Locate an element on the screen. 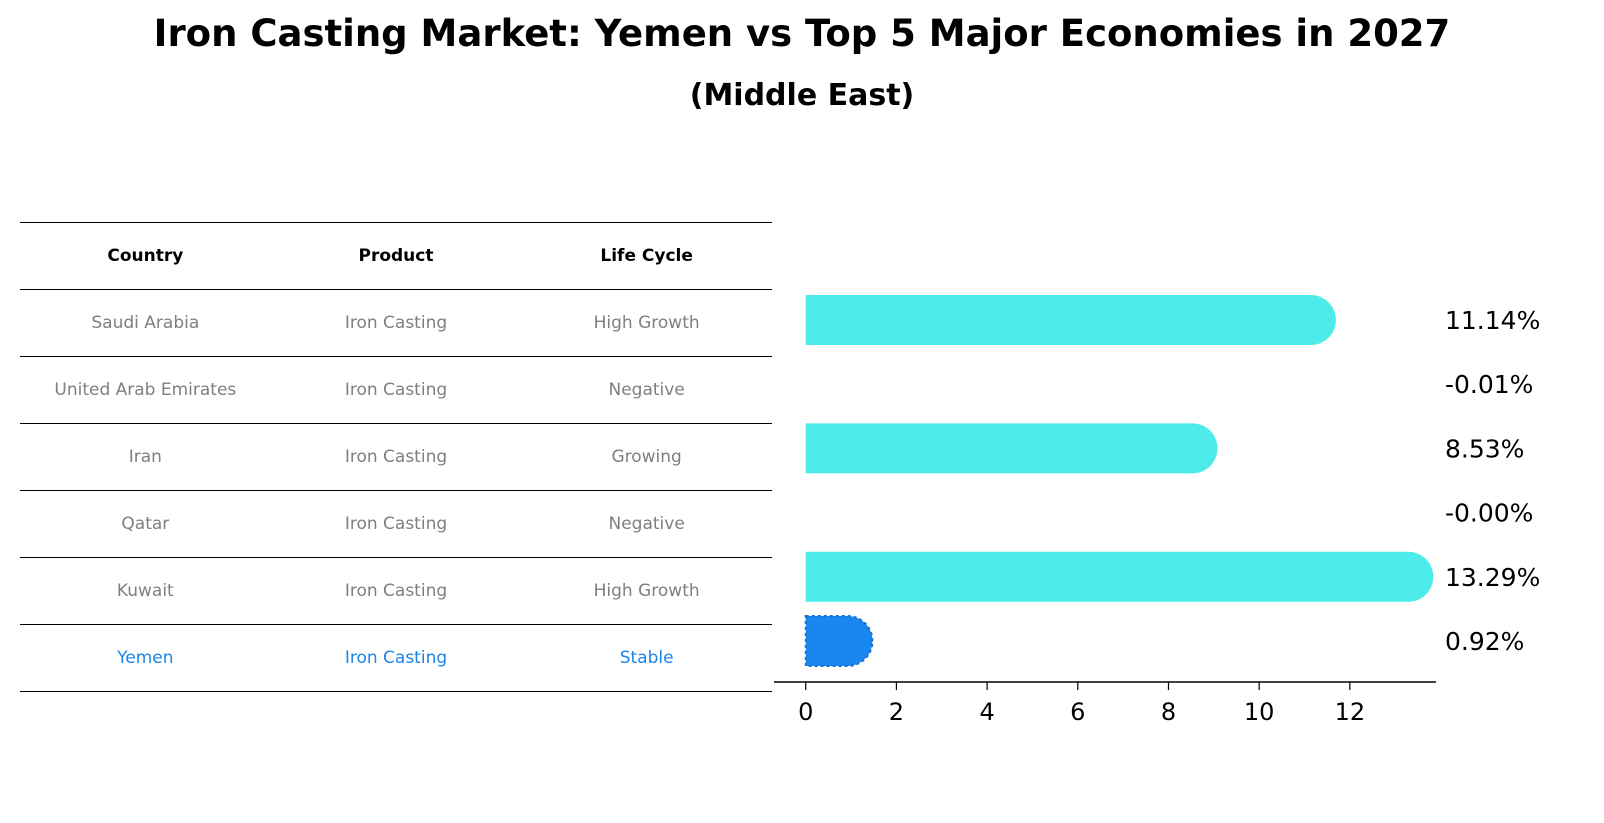 The width and height of the screenshot is (1604, 823). x-tick-label: 10 is located at coordinates (1259, 712).